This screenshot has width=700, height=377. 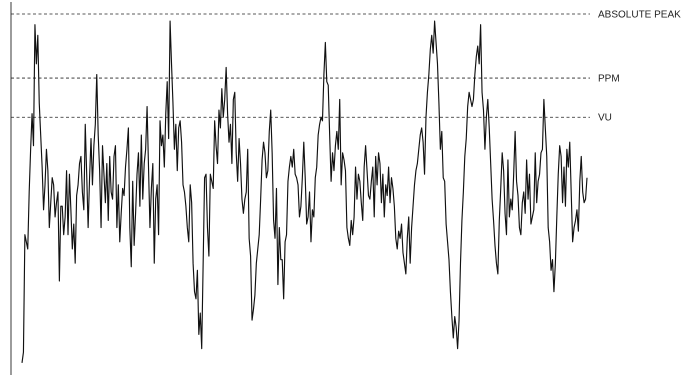 I want to click on reference-line-absolute-peak: ABSOLUTE PEAK, so click(x=346, y=15).